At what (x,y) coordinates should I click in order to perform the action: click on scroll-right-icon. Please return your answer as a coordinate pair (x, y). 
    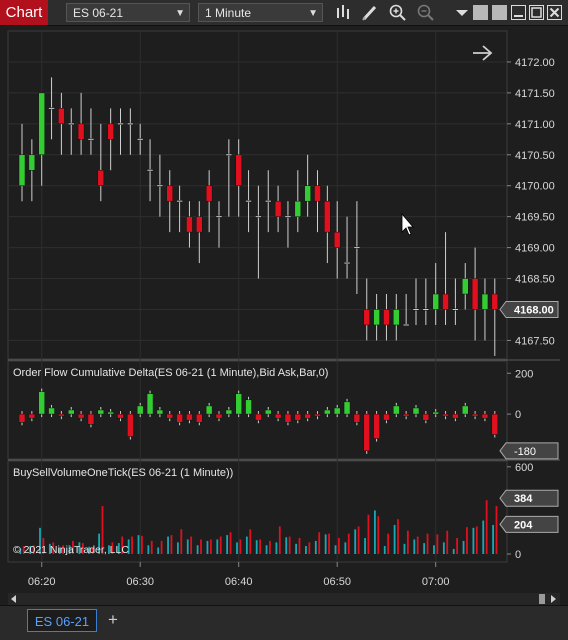
    Looking at the image, I should click on (553, 599).